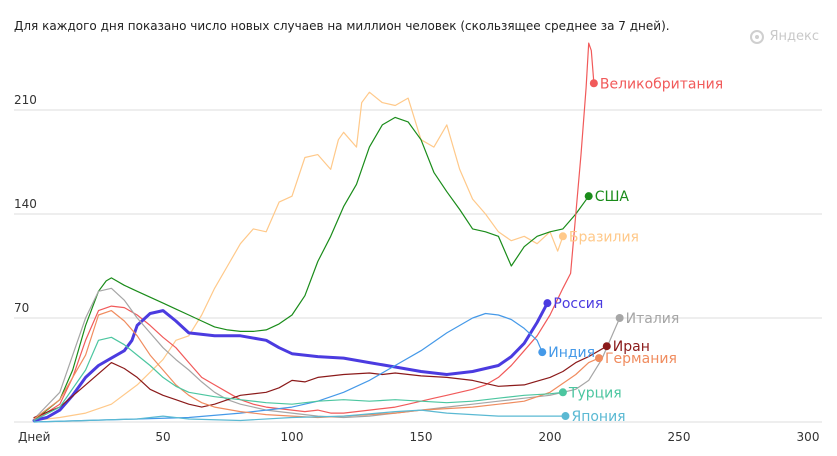  I want to click on x-tick-label: 50, so click(162, 437).